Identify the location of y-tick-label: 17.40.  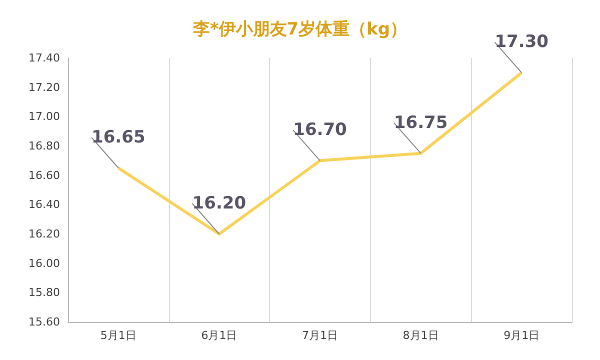
(44, 58).